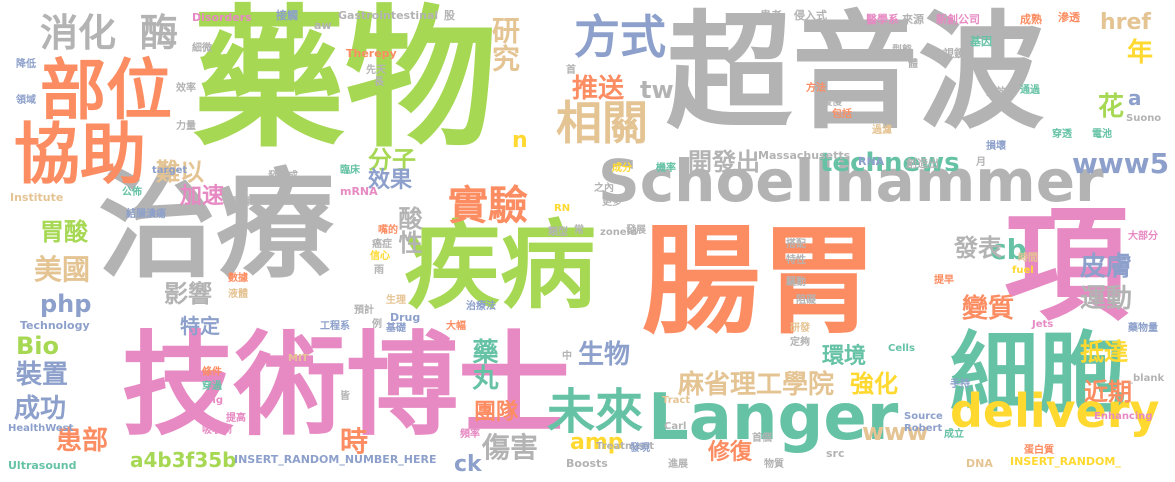 The height and width of the screenshot is (482, 1175). I want to click on word-usa: 美國, so click(62, 269).